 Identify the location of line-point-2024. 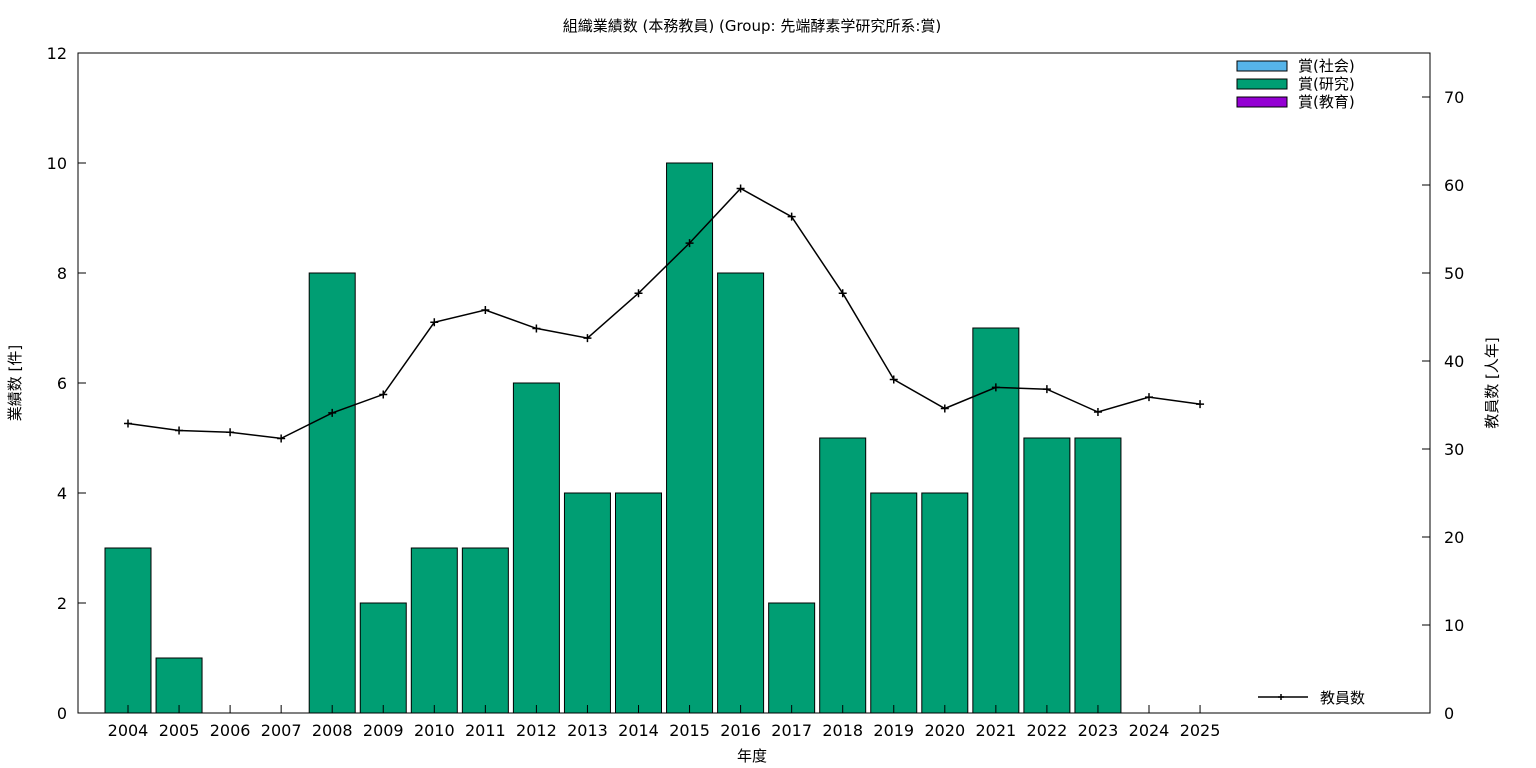
(1149, 397).